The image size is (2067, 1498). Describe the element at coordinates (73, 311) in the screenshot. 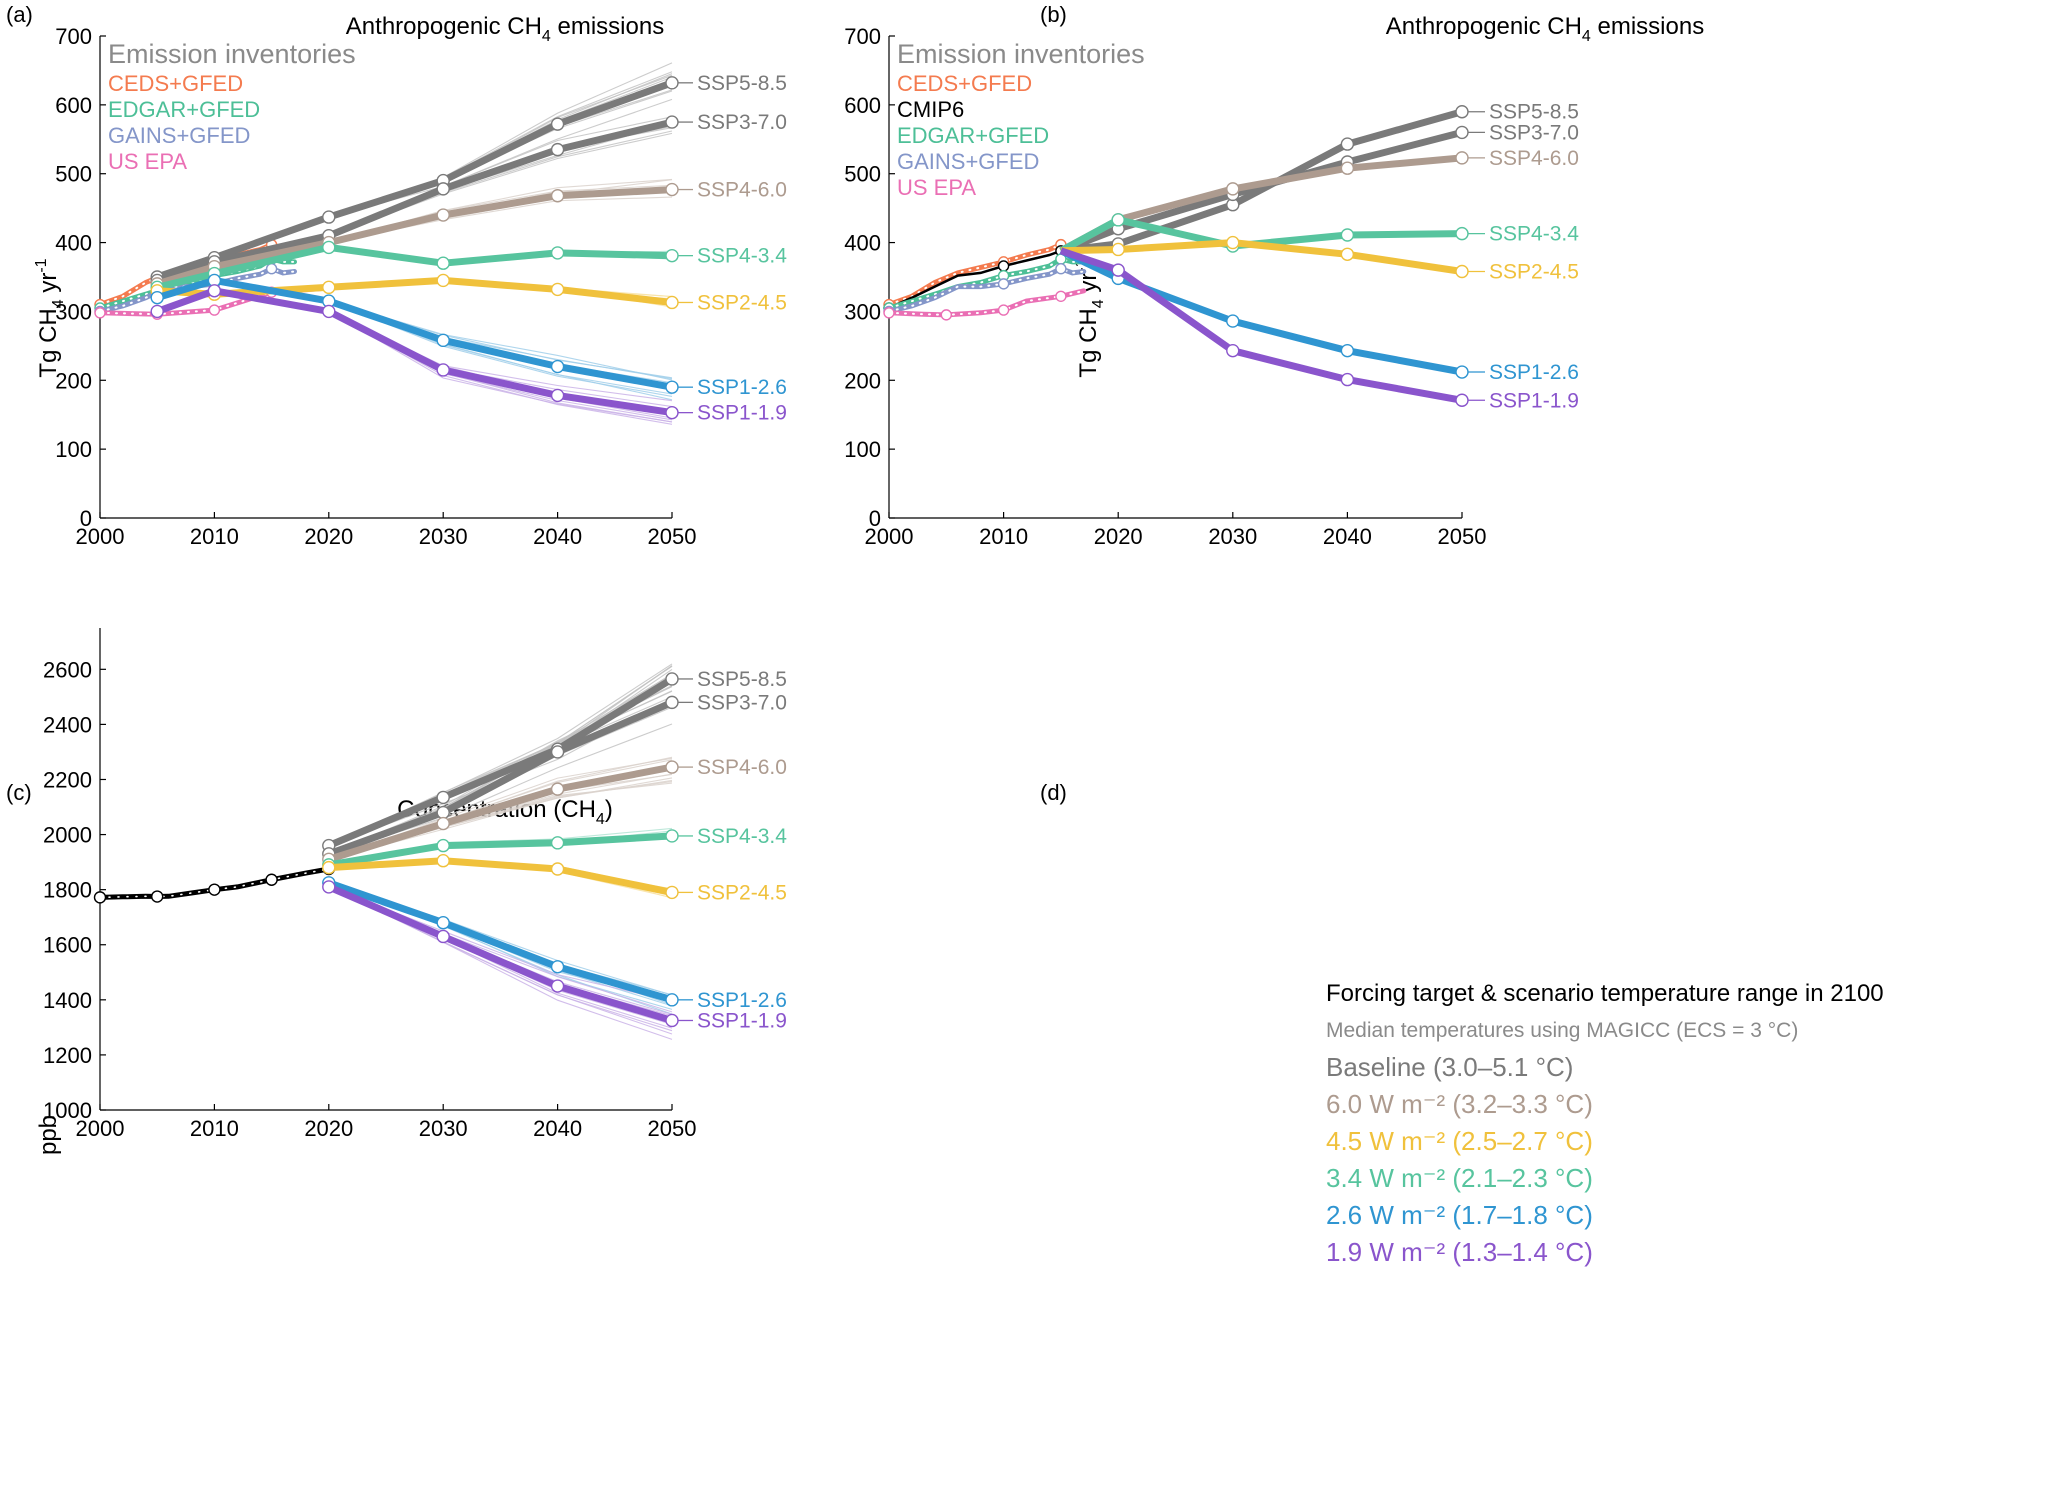

I see `y-tick-label: 300` at that location.